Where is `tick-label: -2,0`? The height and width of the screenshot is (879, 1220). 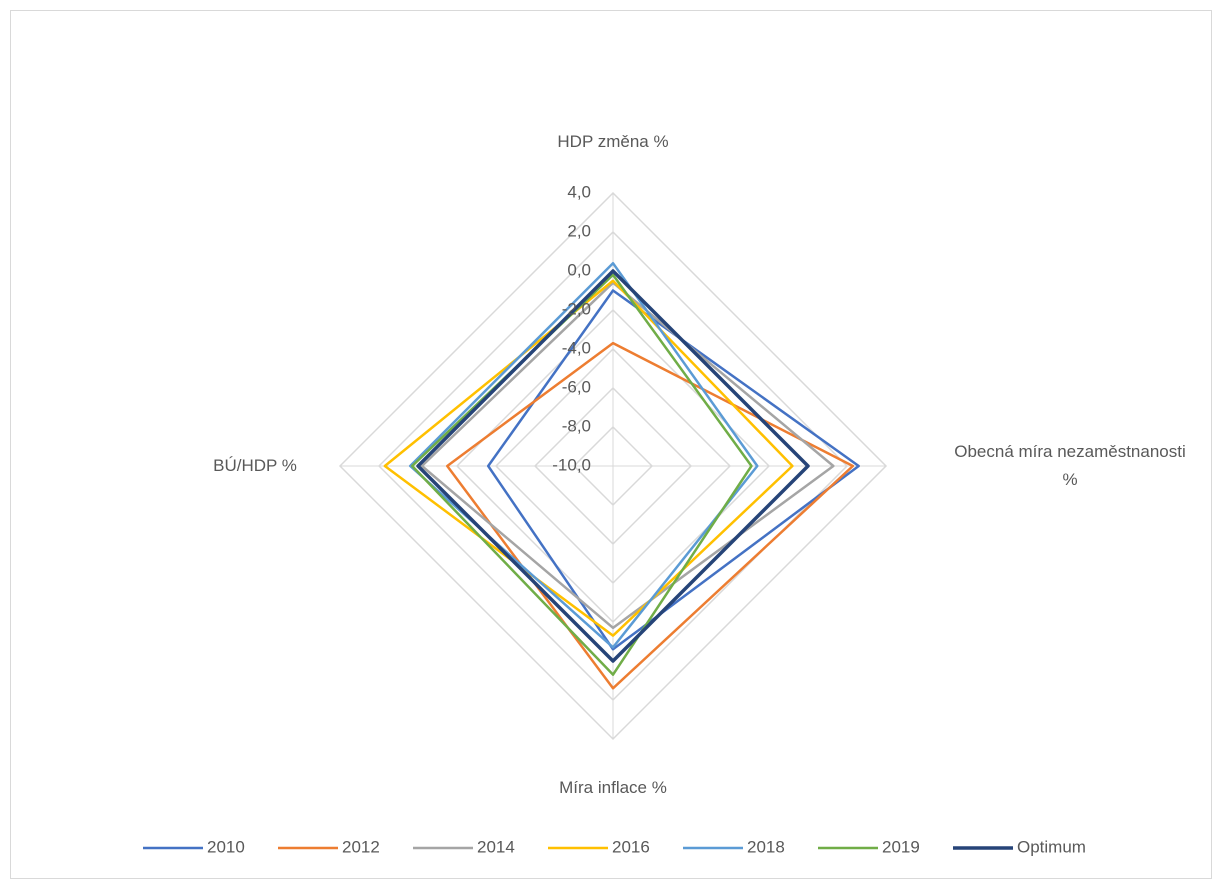 tick-label: -2,0 is located at coordinates (576, 308).